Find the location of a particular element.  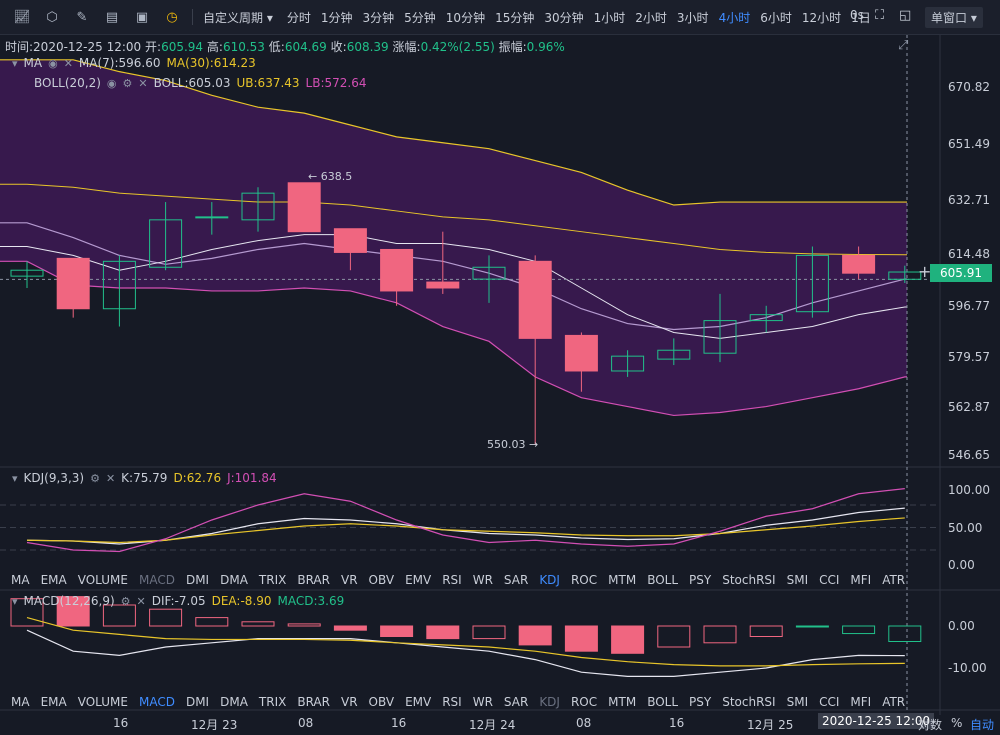

settings-icon: ⬡ is located at coordinates (52, 17).